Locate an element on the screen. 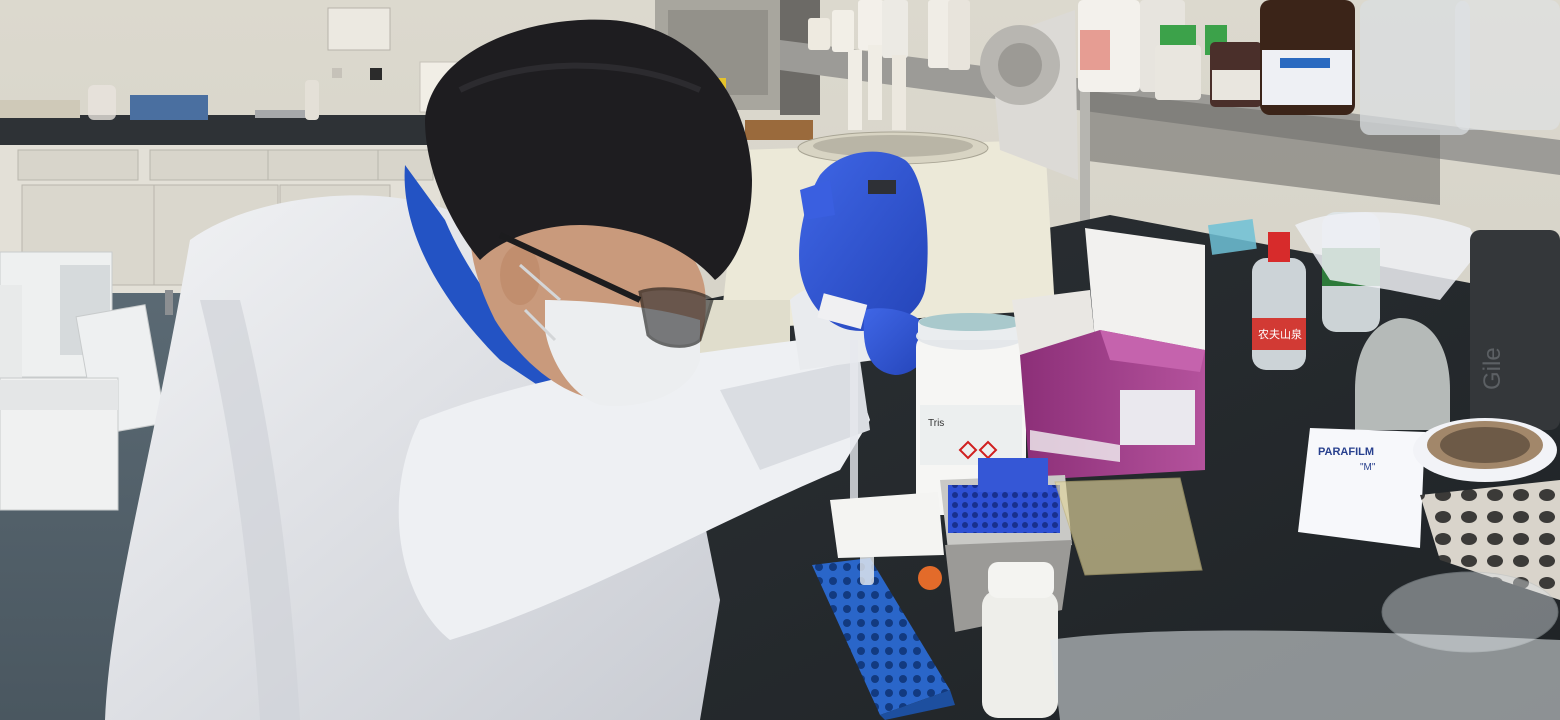  pipette-stand is located at coordinates (877, 87).